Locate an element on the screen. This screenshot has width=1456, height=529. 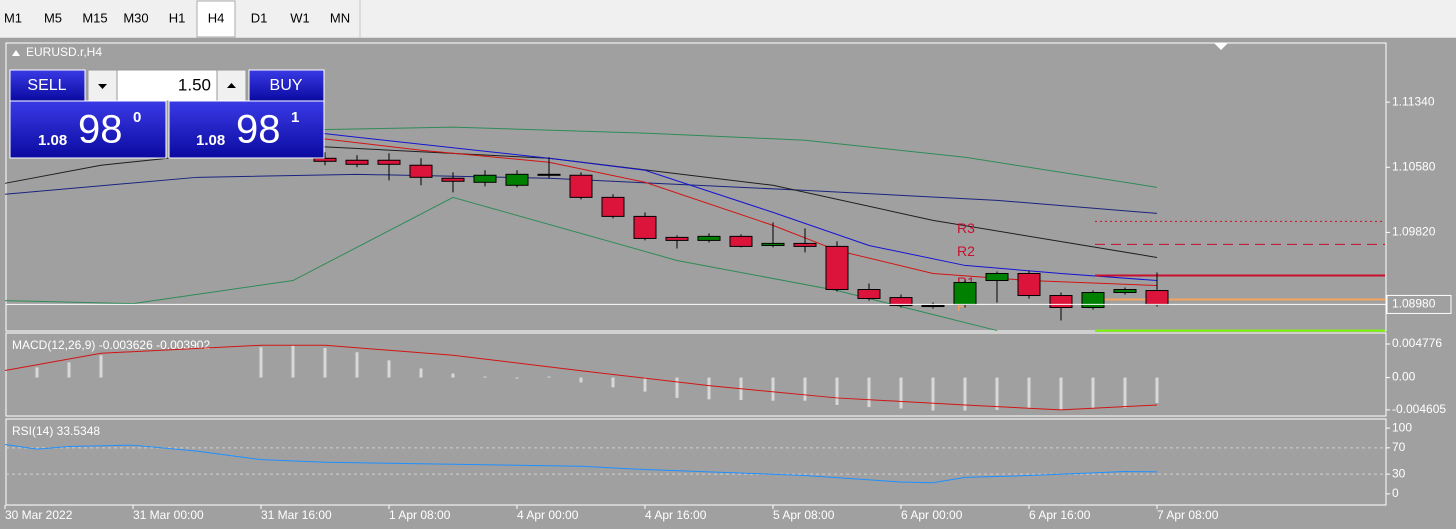
y-tick-label: 0 is located at coordinates (1395, 493).